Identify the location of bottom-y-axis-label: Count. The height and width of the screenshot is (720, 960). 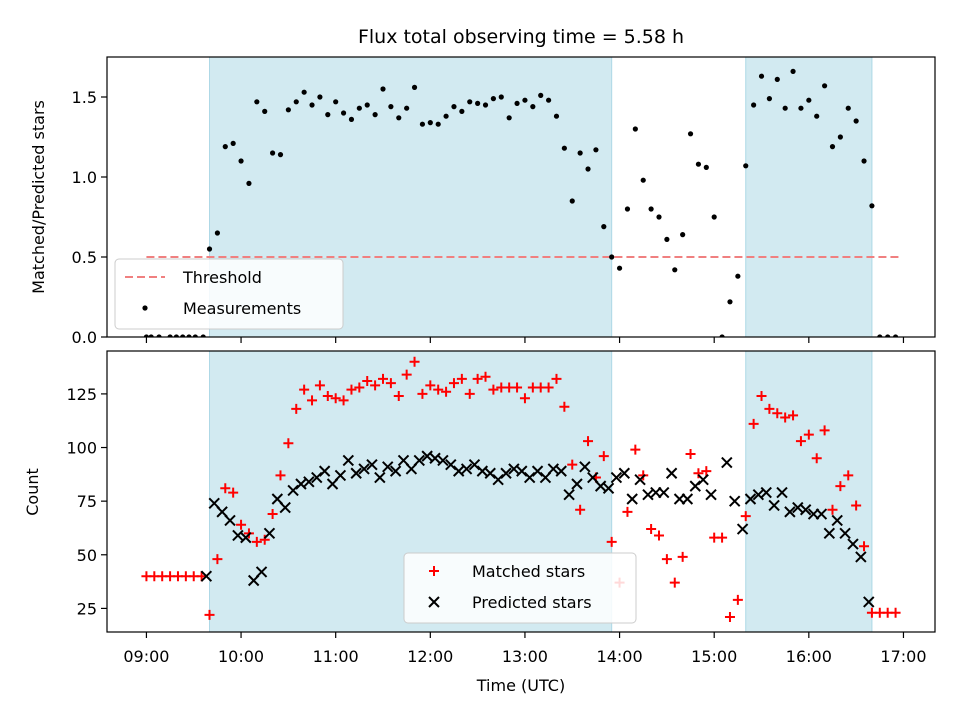
(32, 492).